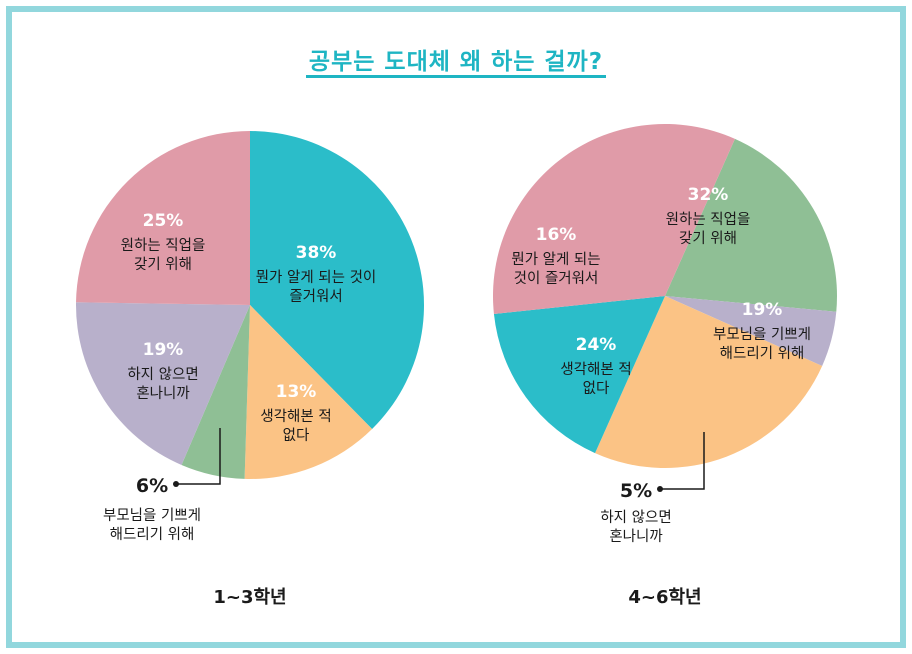 The image size is (912, 654). What do you see at coordinates (456, 76) in the screenshot?
I see `title-underline` at bounding box center [456, 76].